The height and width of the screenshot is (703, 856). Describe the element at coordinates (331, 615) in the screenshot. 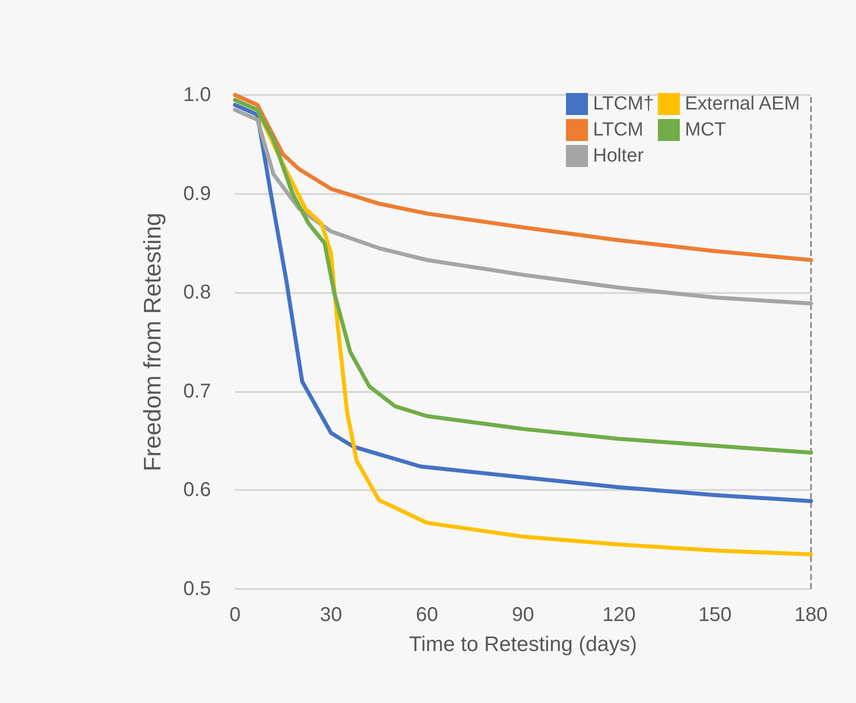

I see `x-tick-label: 30` at that location.